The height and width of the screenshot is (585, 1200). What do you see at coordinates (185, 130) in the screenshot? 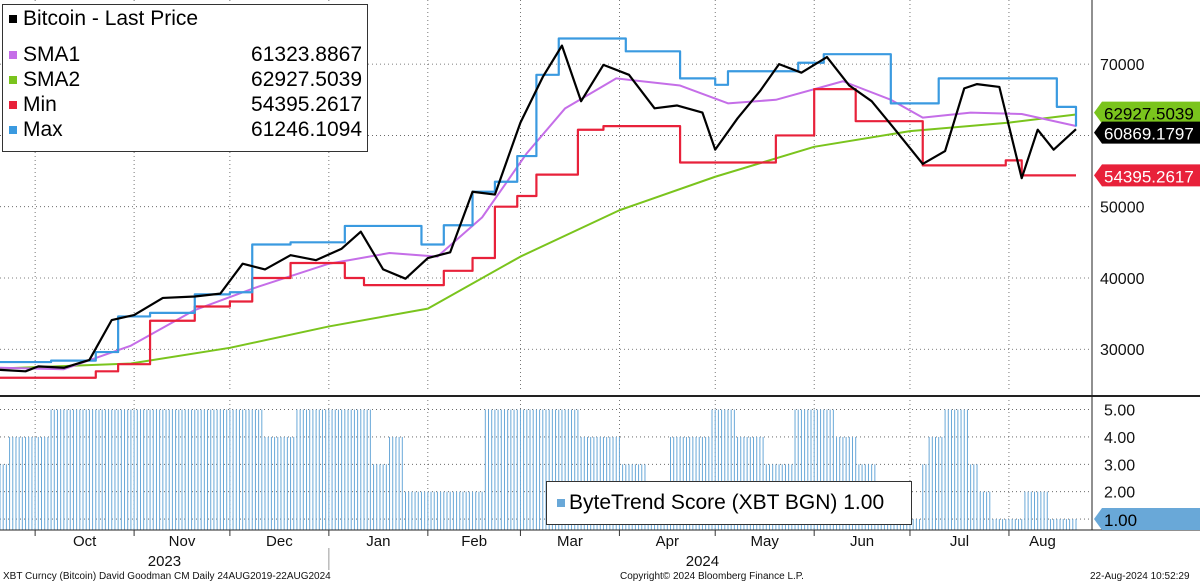
I see `legend-item: Max 61246.1094` at bounding box center [185, 130].